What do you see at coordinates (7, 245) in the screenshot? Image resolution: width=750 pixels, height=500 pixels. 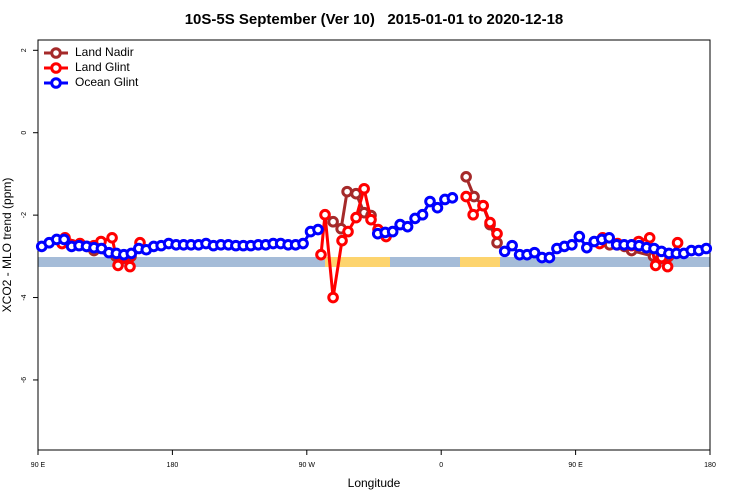 I see `y-axis-label: XCO2 - MLO trend (ppm)` at bounding box center [7, 245].